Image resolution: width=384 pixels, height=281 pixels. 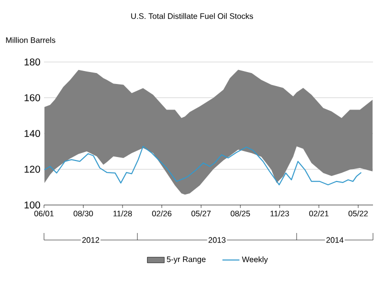 What do you see at coordinates (32, 62) in the screenshot?
I see `y-tick-label: 180` at bounding box center [32, 62].